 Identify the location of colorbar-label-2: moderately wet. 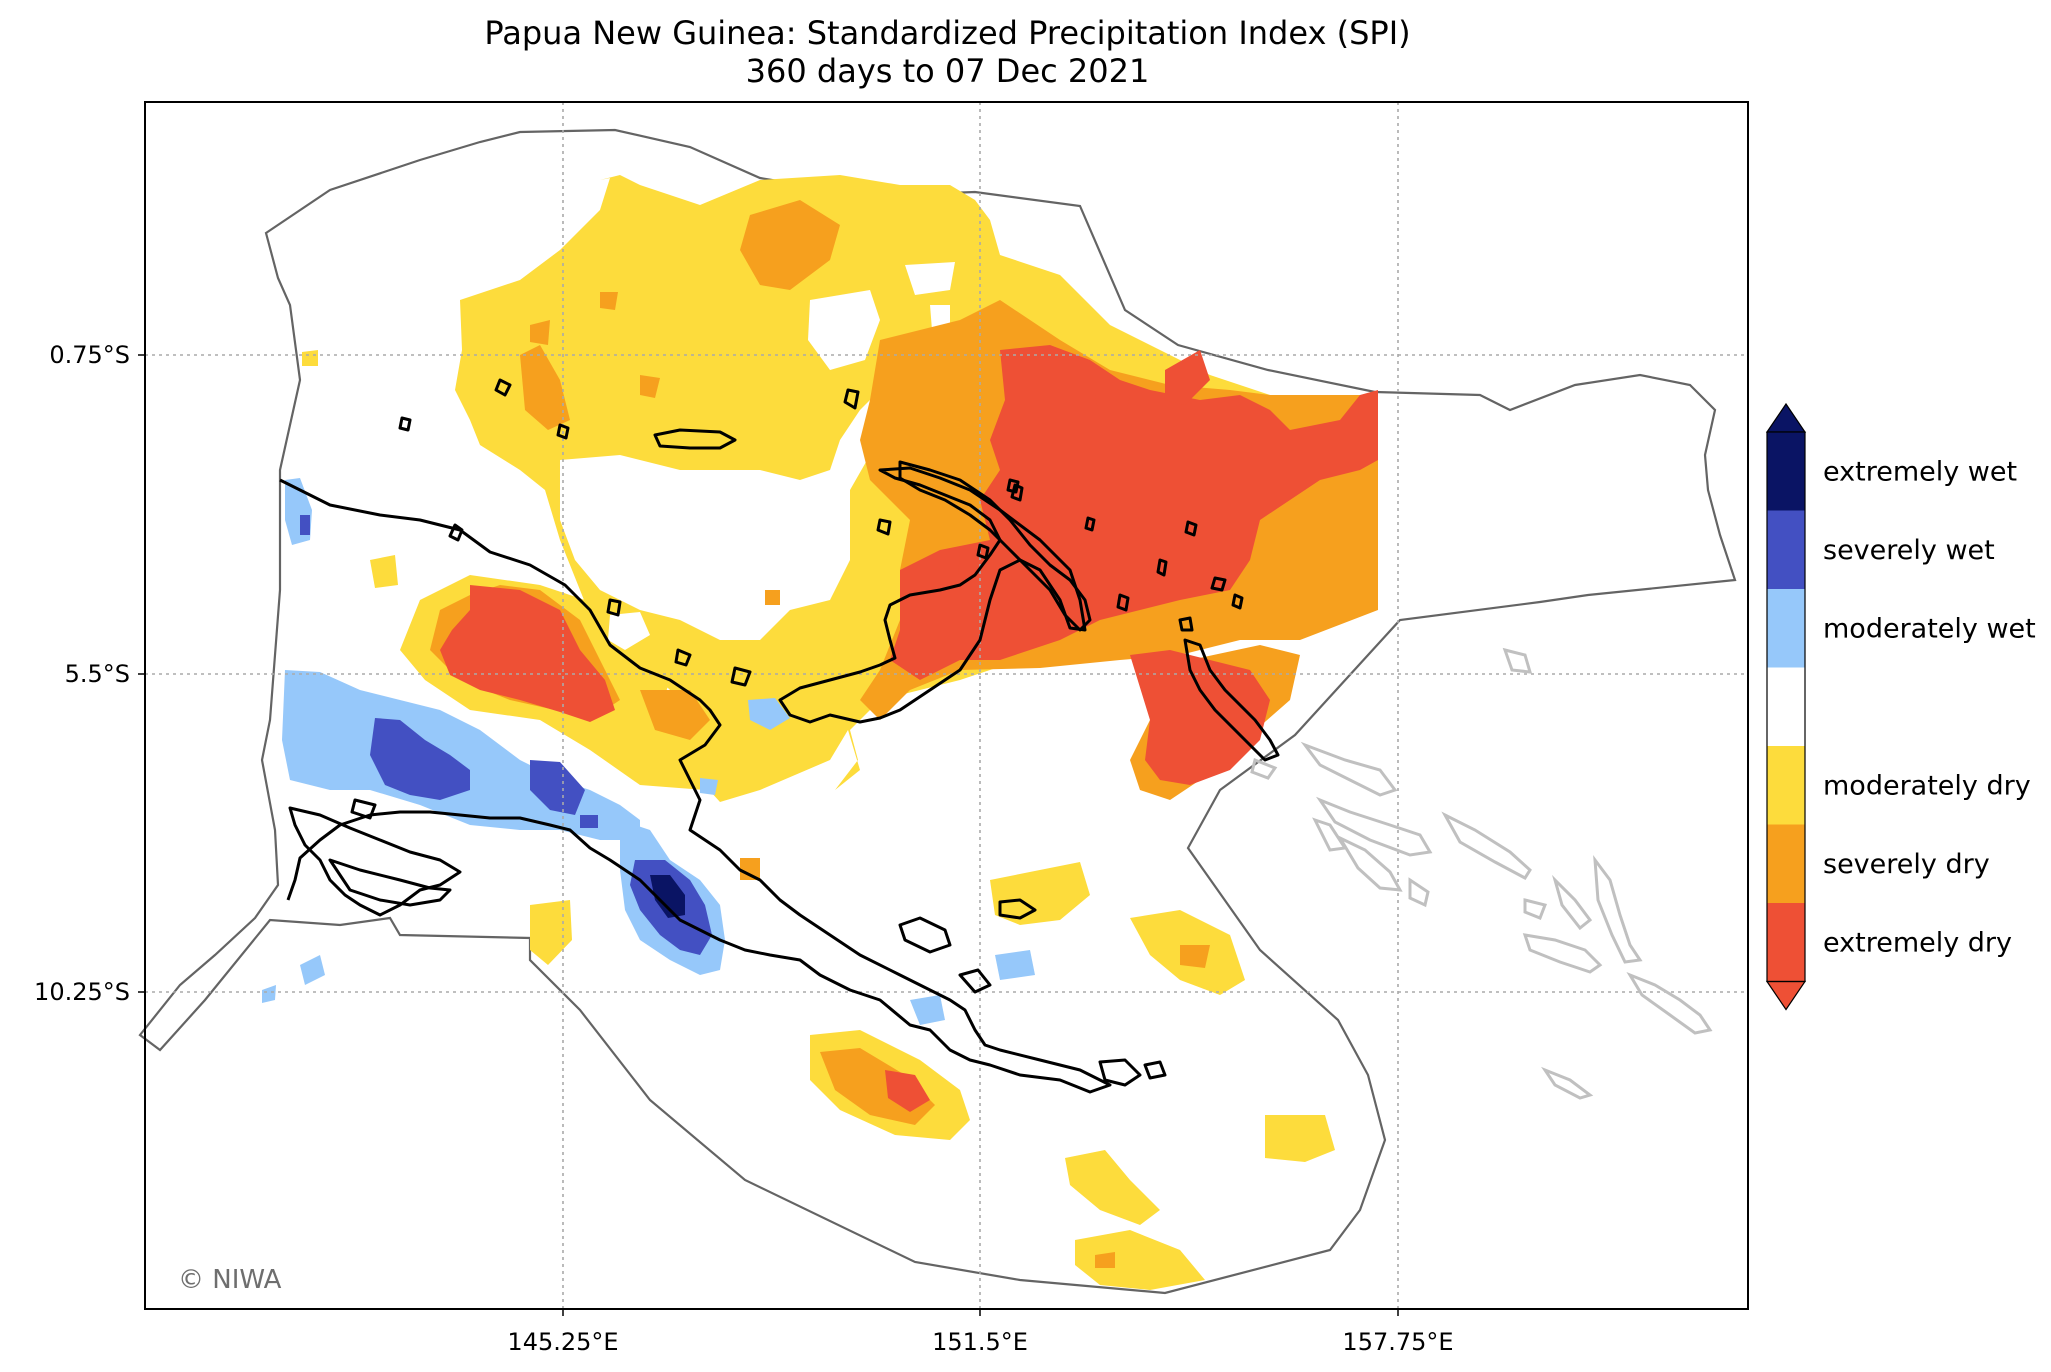
(1929, 628).